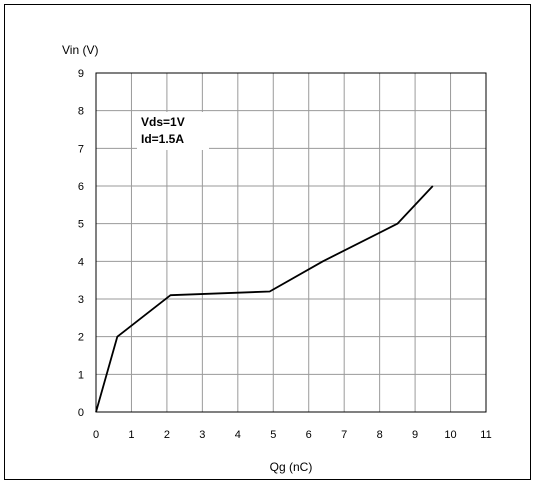  What do you see at coordinates (81, 149) in the screenshot?
I see `y-tick-label: 7` at bounding box center [81, 149].